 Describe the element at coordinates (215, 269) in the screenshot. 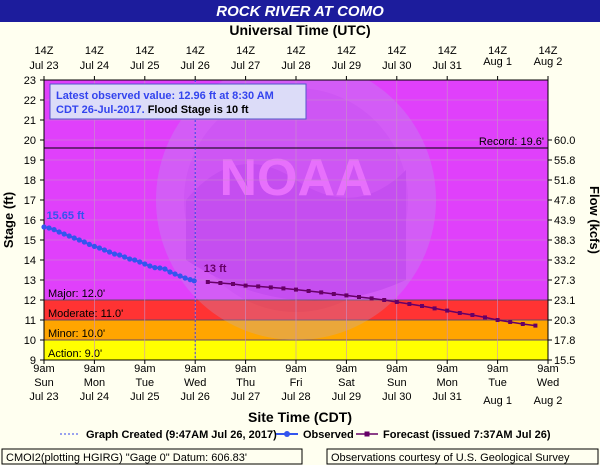

I see `forecast-start-label: 13 ft` at that location.